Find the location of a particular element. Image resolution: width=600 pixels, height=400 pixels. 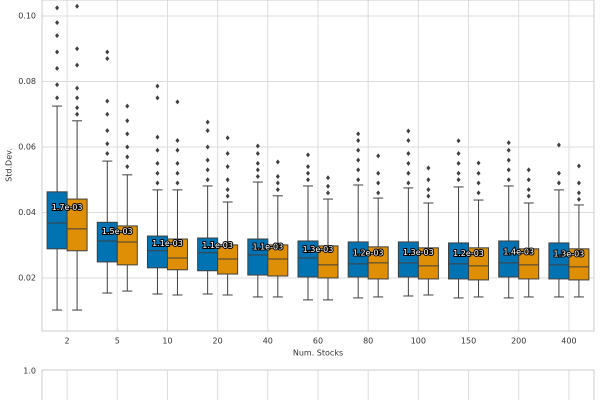

y-tick-label: 0.10 is located at coordinates (27, 16).